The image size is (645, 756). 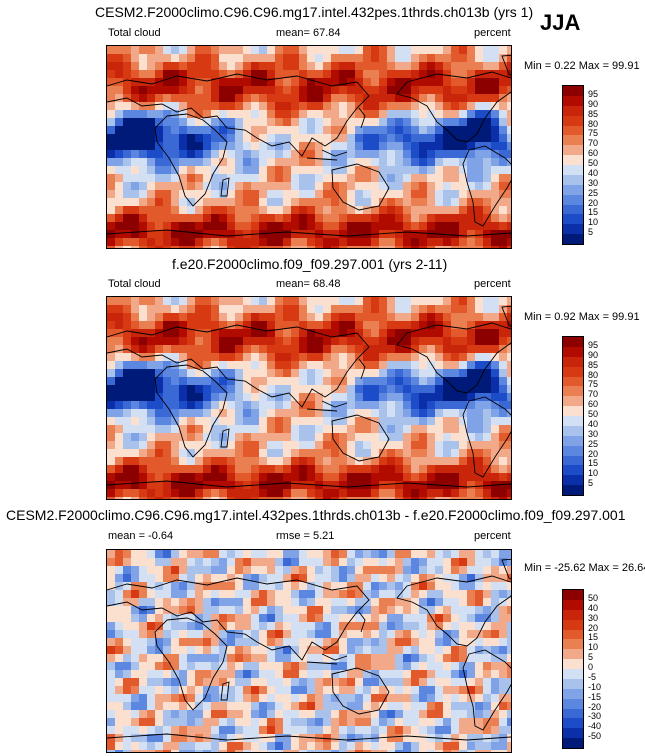 I want to click on panel3-units-label: percent, so click(x=492, y=536).